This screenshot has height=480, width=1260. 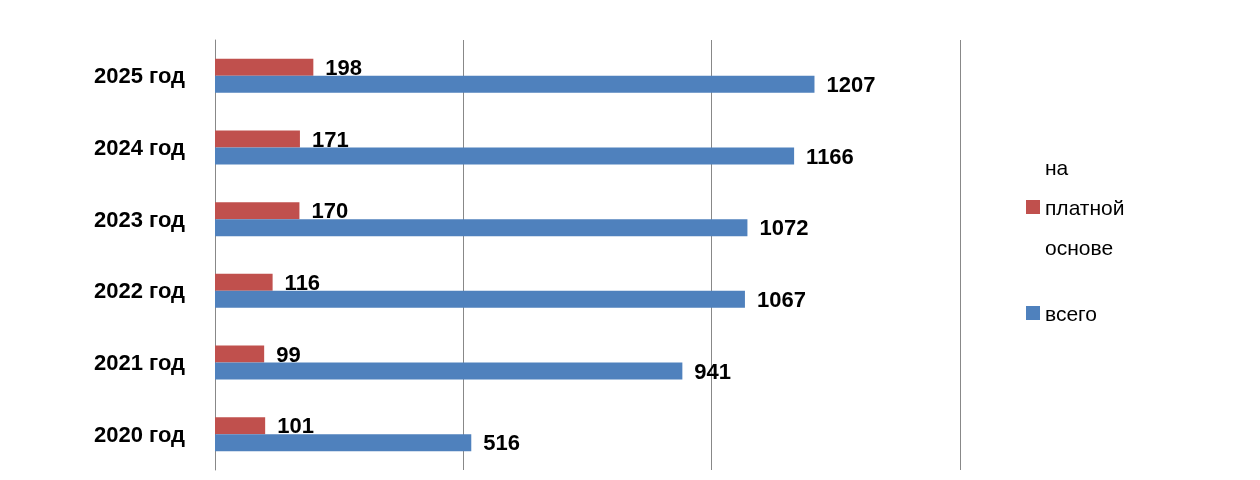 What do you see at coordinates (784, 228) in the screenshot?
I see `data-label: 1072` at bounding box center [784, 228].